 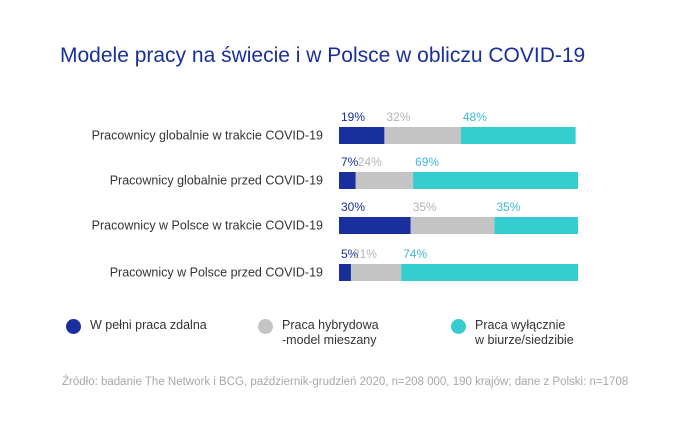 I want to click on legend-label-hybrid: Praca hybrydowa -model mieszany, so click(x=330, y=332).